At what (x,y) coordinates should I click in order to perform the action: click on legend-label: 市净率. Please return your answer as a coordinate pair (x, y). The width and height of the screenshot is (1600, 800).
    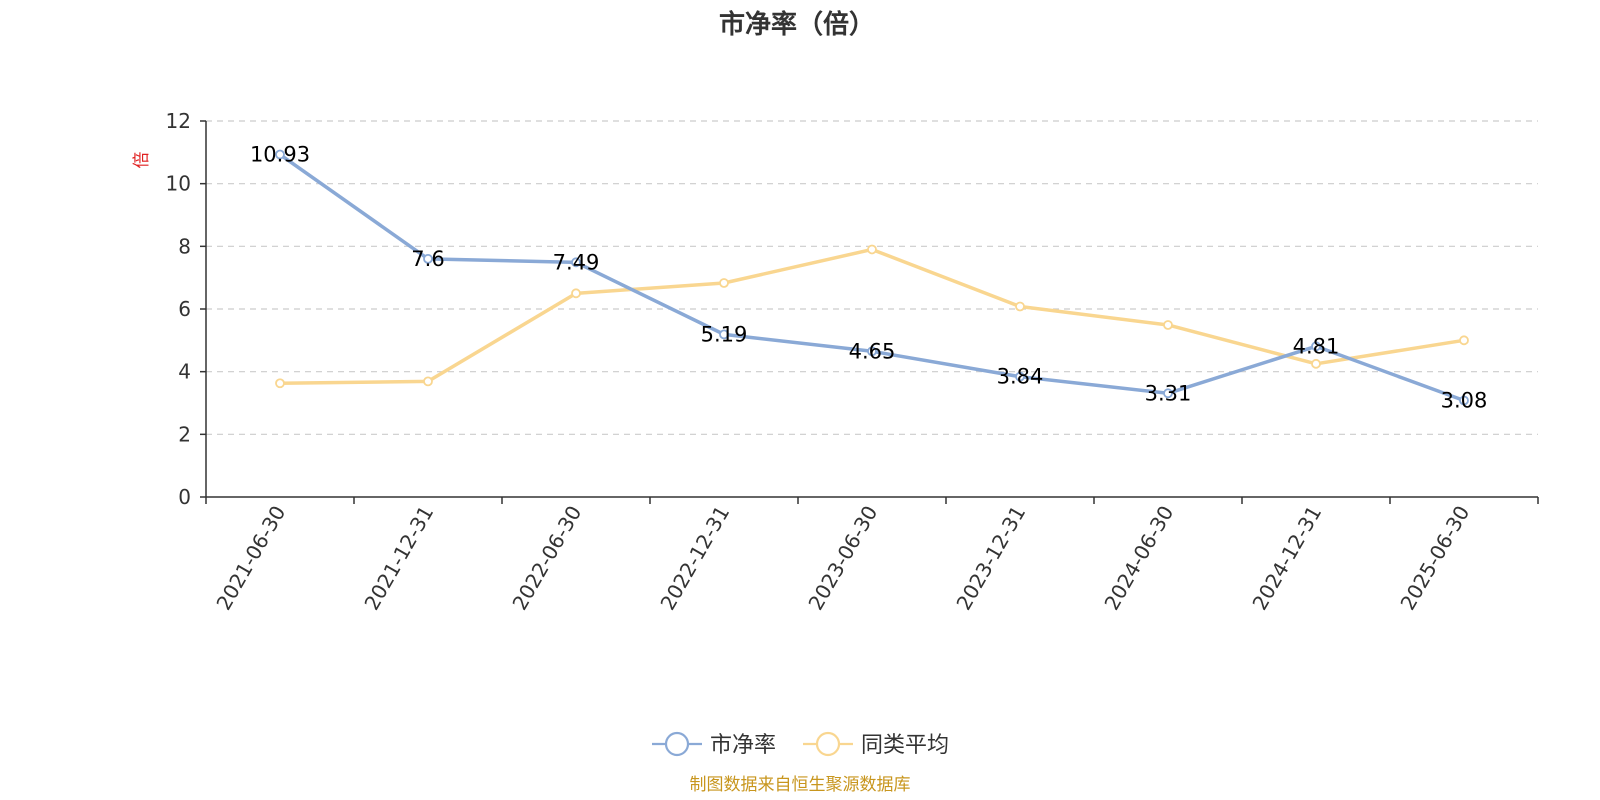
    Looking at the image, I should click on (743, 745).